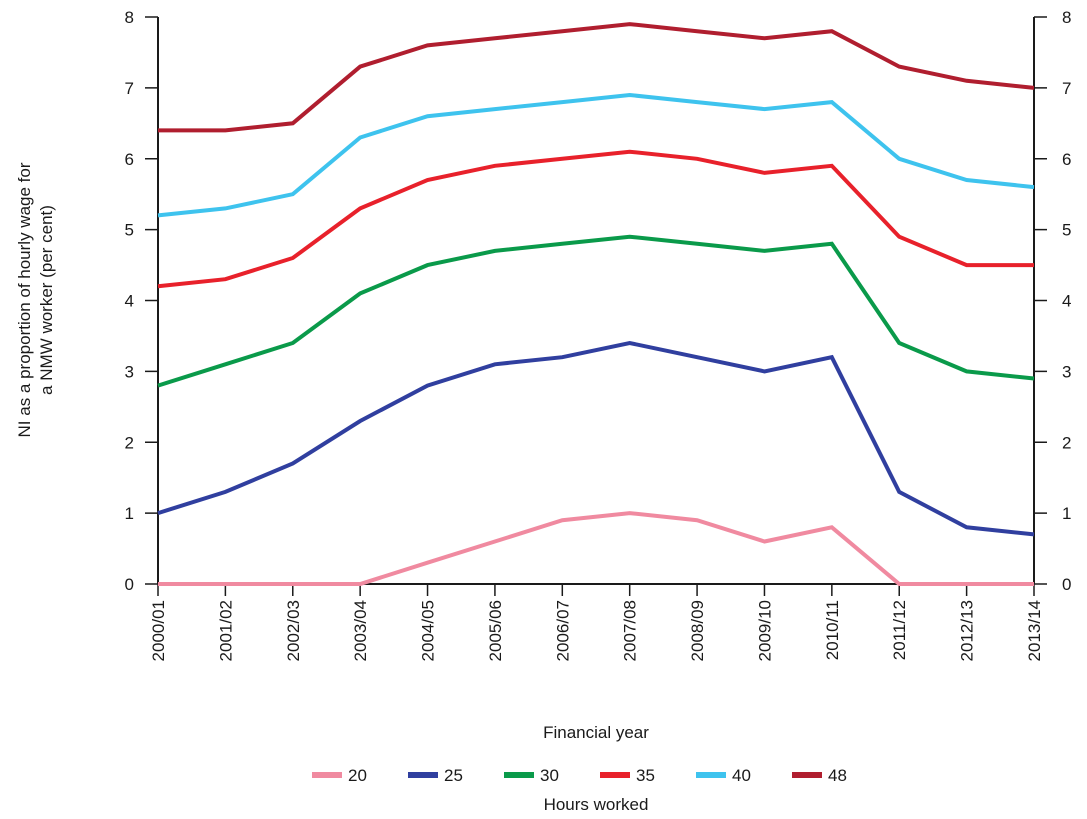  I want to click on y-tick-label-right: 1, so click(1066, 513).